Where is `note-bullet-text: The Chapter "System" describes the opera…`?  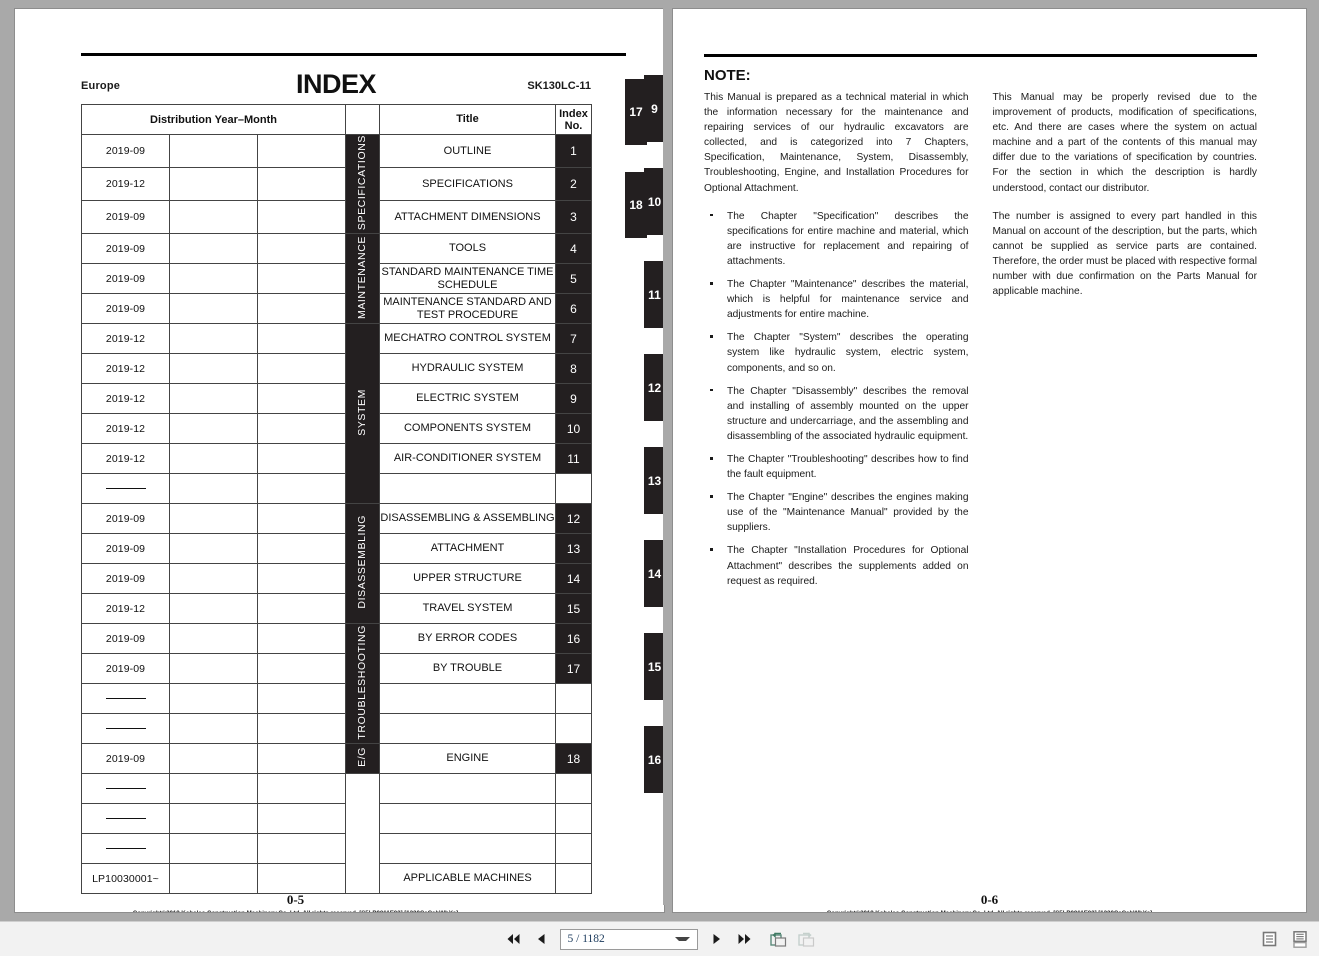 note-bullet-text: The Chapter "System" describes the opera… is located at coordinates (848, 353).